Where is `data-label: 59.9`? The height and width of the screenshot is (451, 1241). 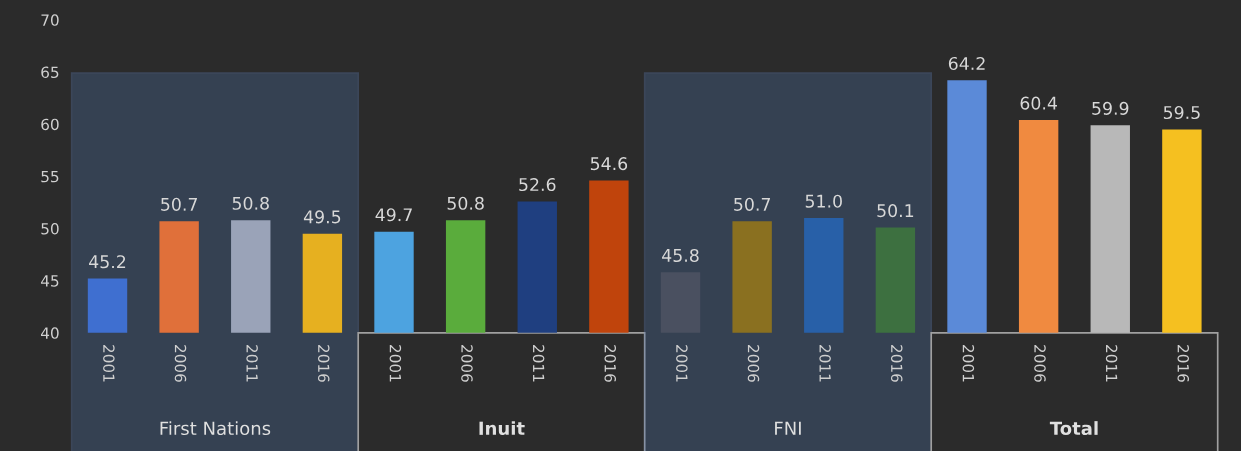
data-label: 59.9 is located at coordinates (1110, 108).